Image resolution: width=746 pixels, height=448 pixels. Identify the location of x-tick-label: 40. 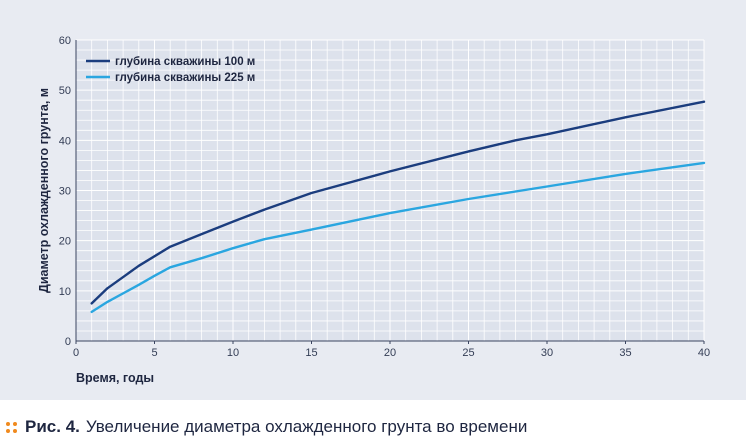
(704, 353).